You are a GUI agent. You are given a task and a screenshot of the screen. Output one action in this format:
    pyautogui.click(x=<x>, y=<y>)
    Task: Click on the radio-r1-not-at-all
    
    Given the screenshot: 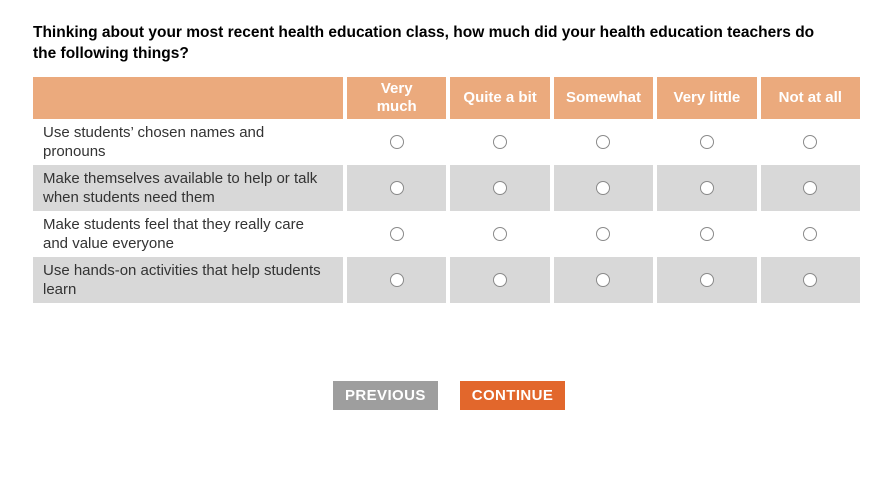 What is the action you would take?
    pyautogui.click(x=810, y=142)
    